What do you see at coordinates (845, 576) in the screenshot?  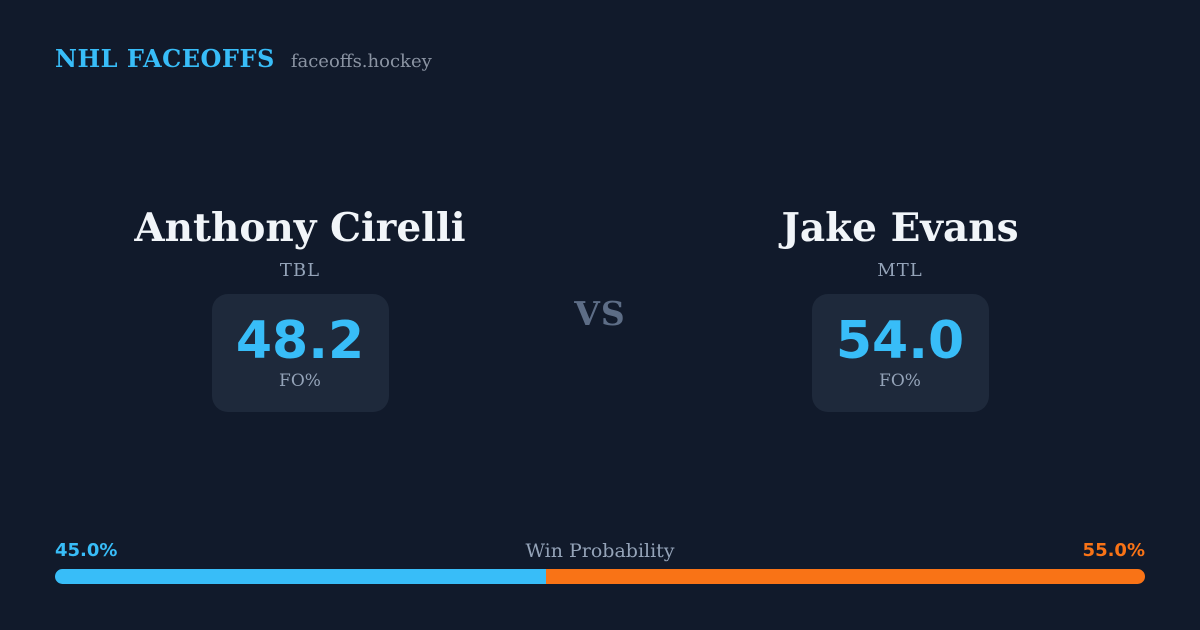 I see `win-probability-bar-right-segment` at bounding box center [845, 576].